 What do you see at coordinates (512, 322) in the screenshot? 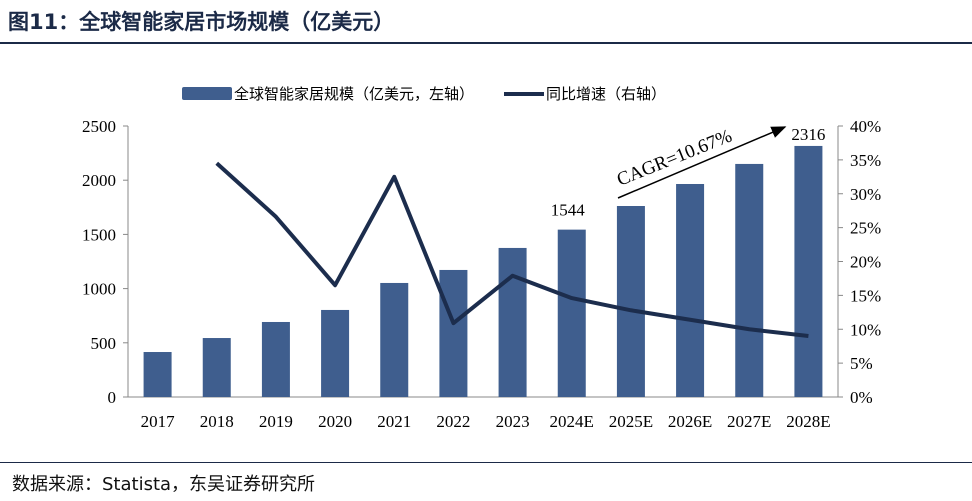
I see `bar-2023` at bounding box center [512, 322].